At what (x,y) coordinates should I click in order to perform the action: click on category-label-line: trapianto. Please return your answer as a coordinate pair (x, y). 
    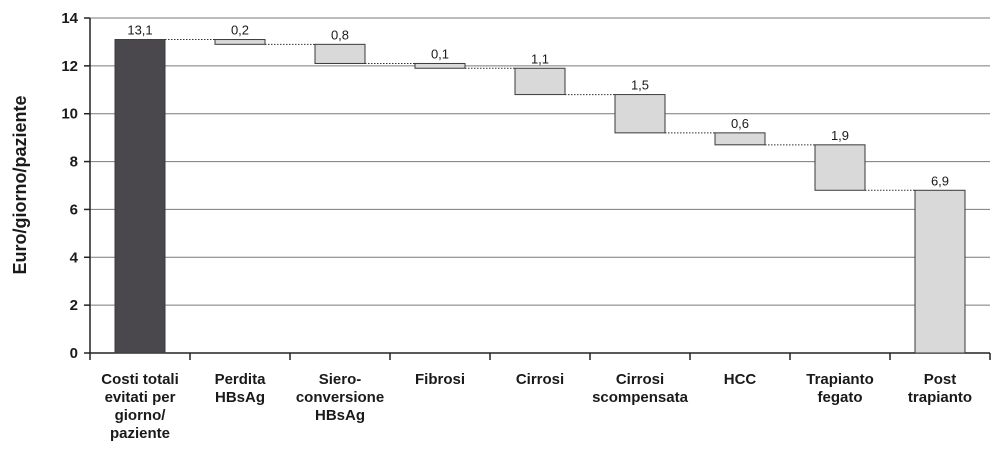
    Looking at the image, I should click on (940, 397).